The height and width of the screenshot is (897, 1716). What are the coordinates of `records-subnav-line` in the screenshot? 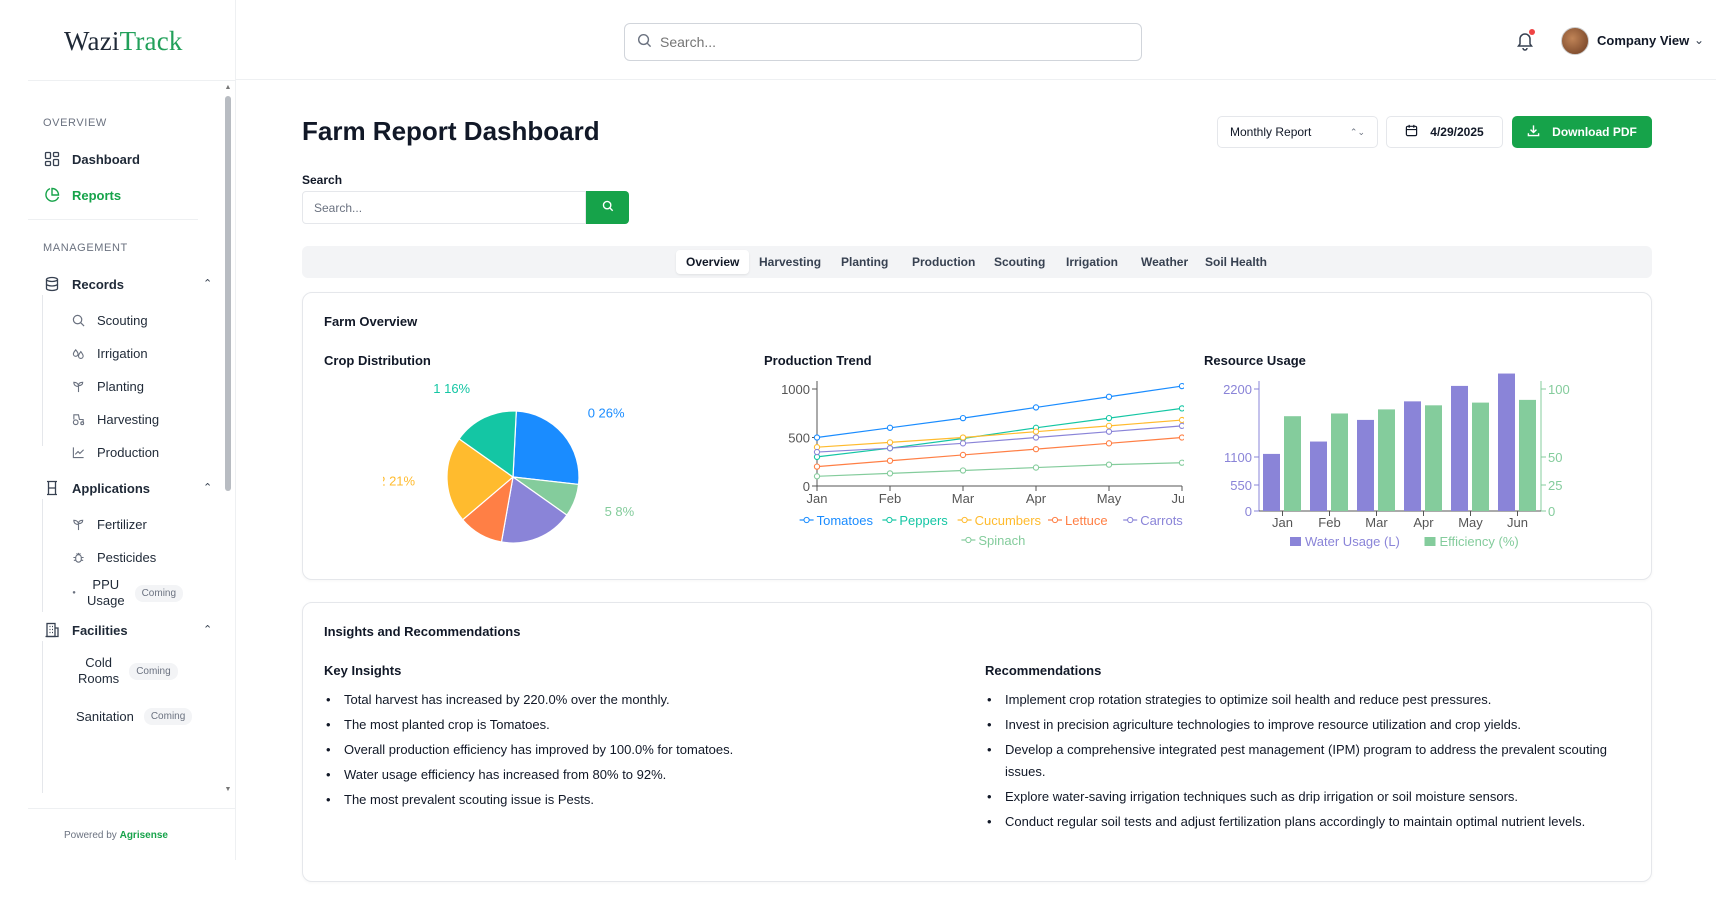 It's located at (42, 370).